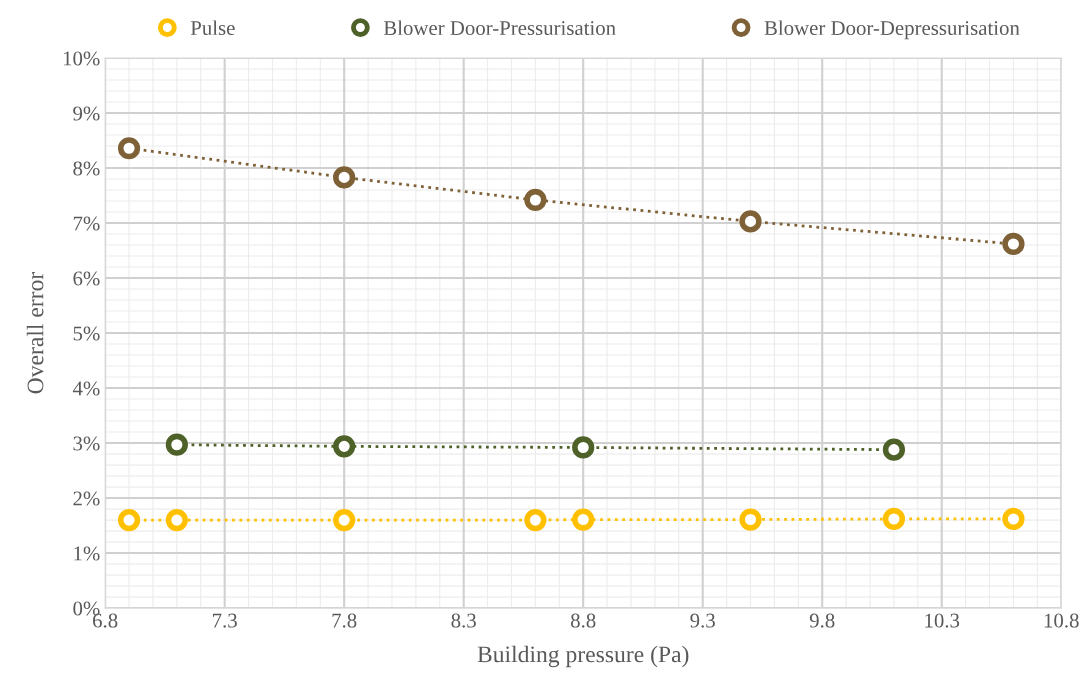  What do you see at coordinates (822, 620) in the screenshot?
I see `x-tick-label: 9.8` at bounding box center [822, 620].